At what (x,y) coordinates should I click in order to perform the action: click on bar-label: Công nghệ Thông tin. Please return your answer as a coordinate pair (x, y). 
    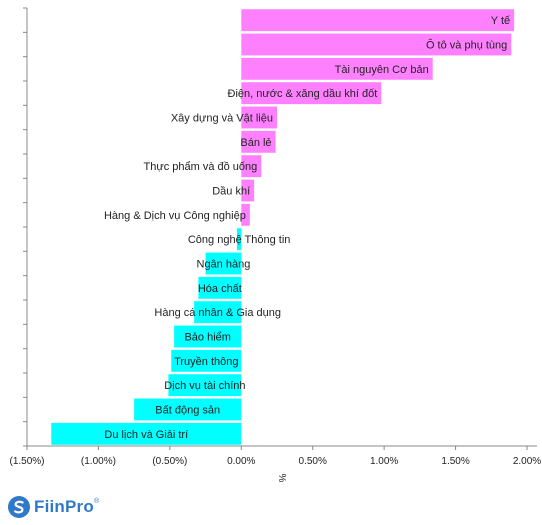
    Looking at the image, I should click on (239, 240).